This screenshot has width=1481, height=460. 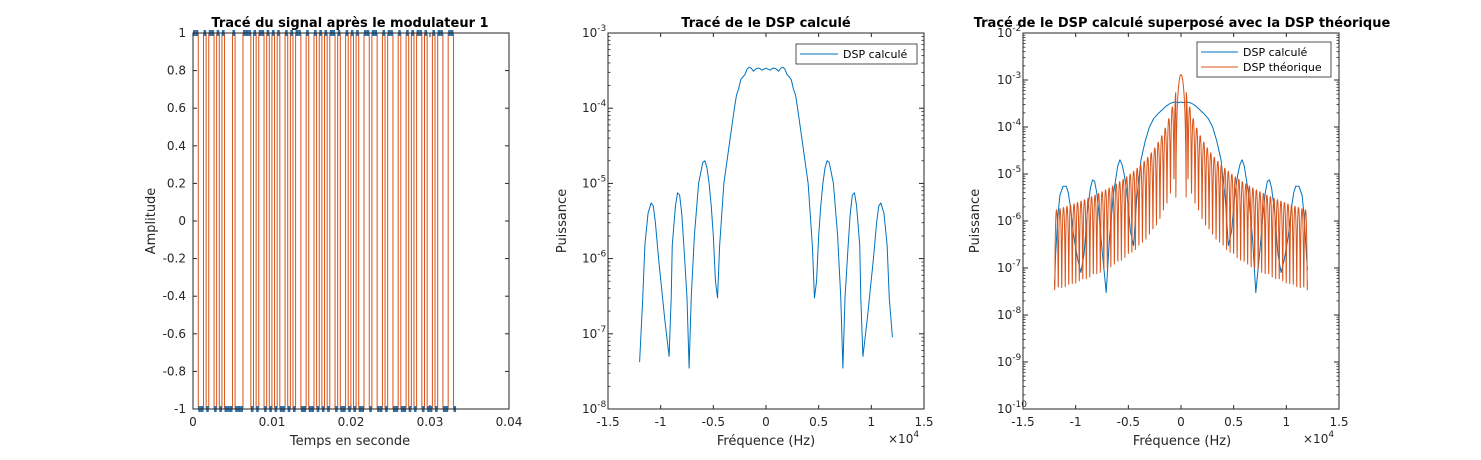 I want to click on subplot-2-ytick-label: 10⁻⁴, so click(x=594, y=107).